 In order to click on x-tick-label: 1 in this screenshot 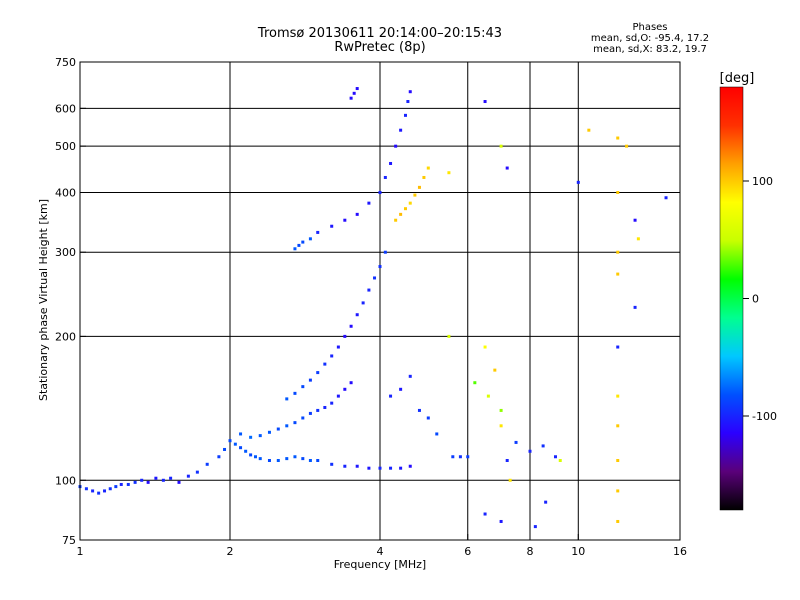, I will do `click(80, 551)`.